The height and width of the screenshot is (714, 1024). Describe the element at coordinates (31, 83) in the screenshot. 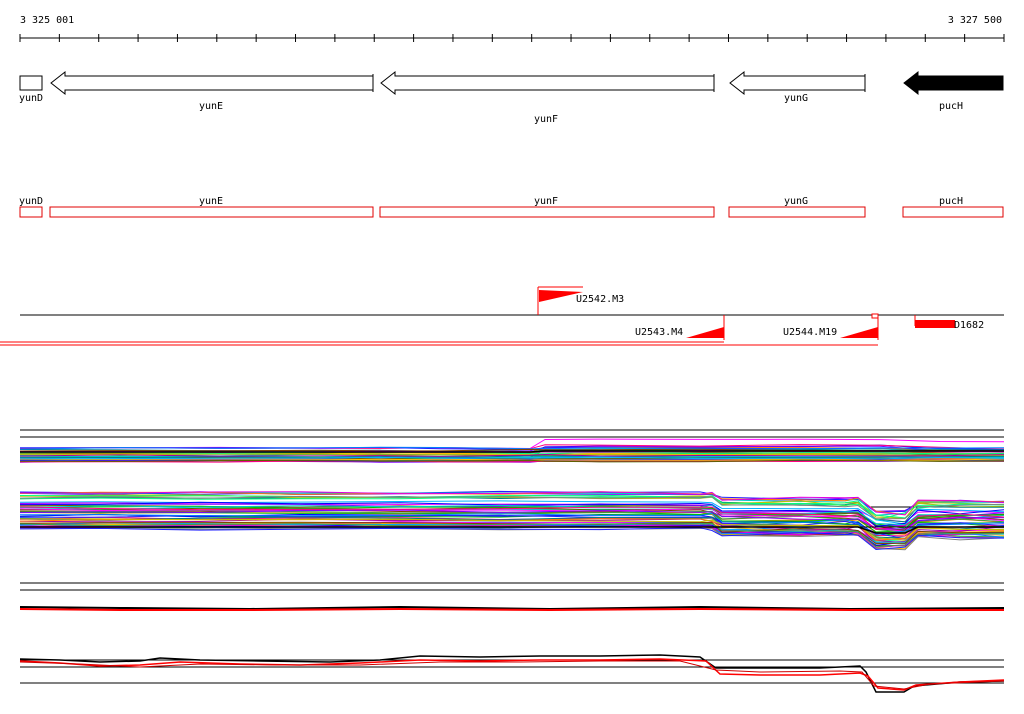

I see `gene-arrow-yunD` at that location.